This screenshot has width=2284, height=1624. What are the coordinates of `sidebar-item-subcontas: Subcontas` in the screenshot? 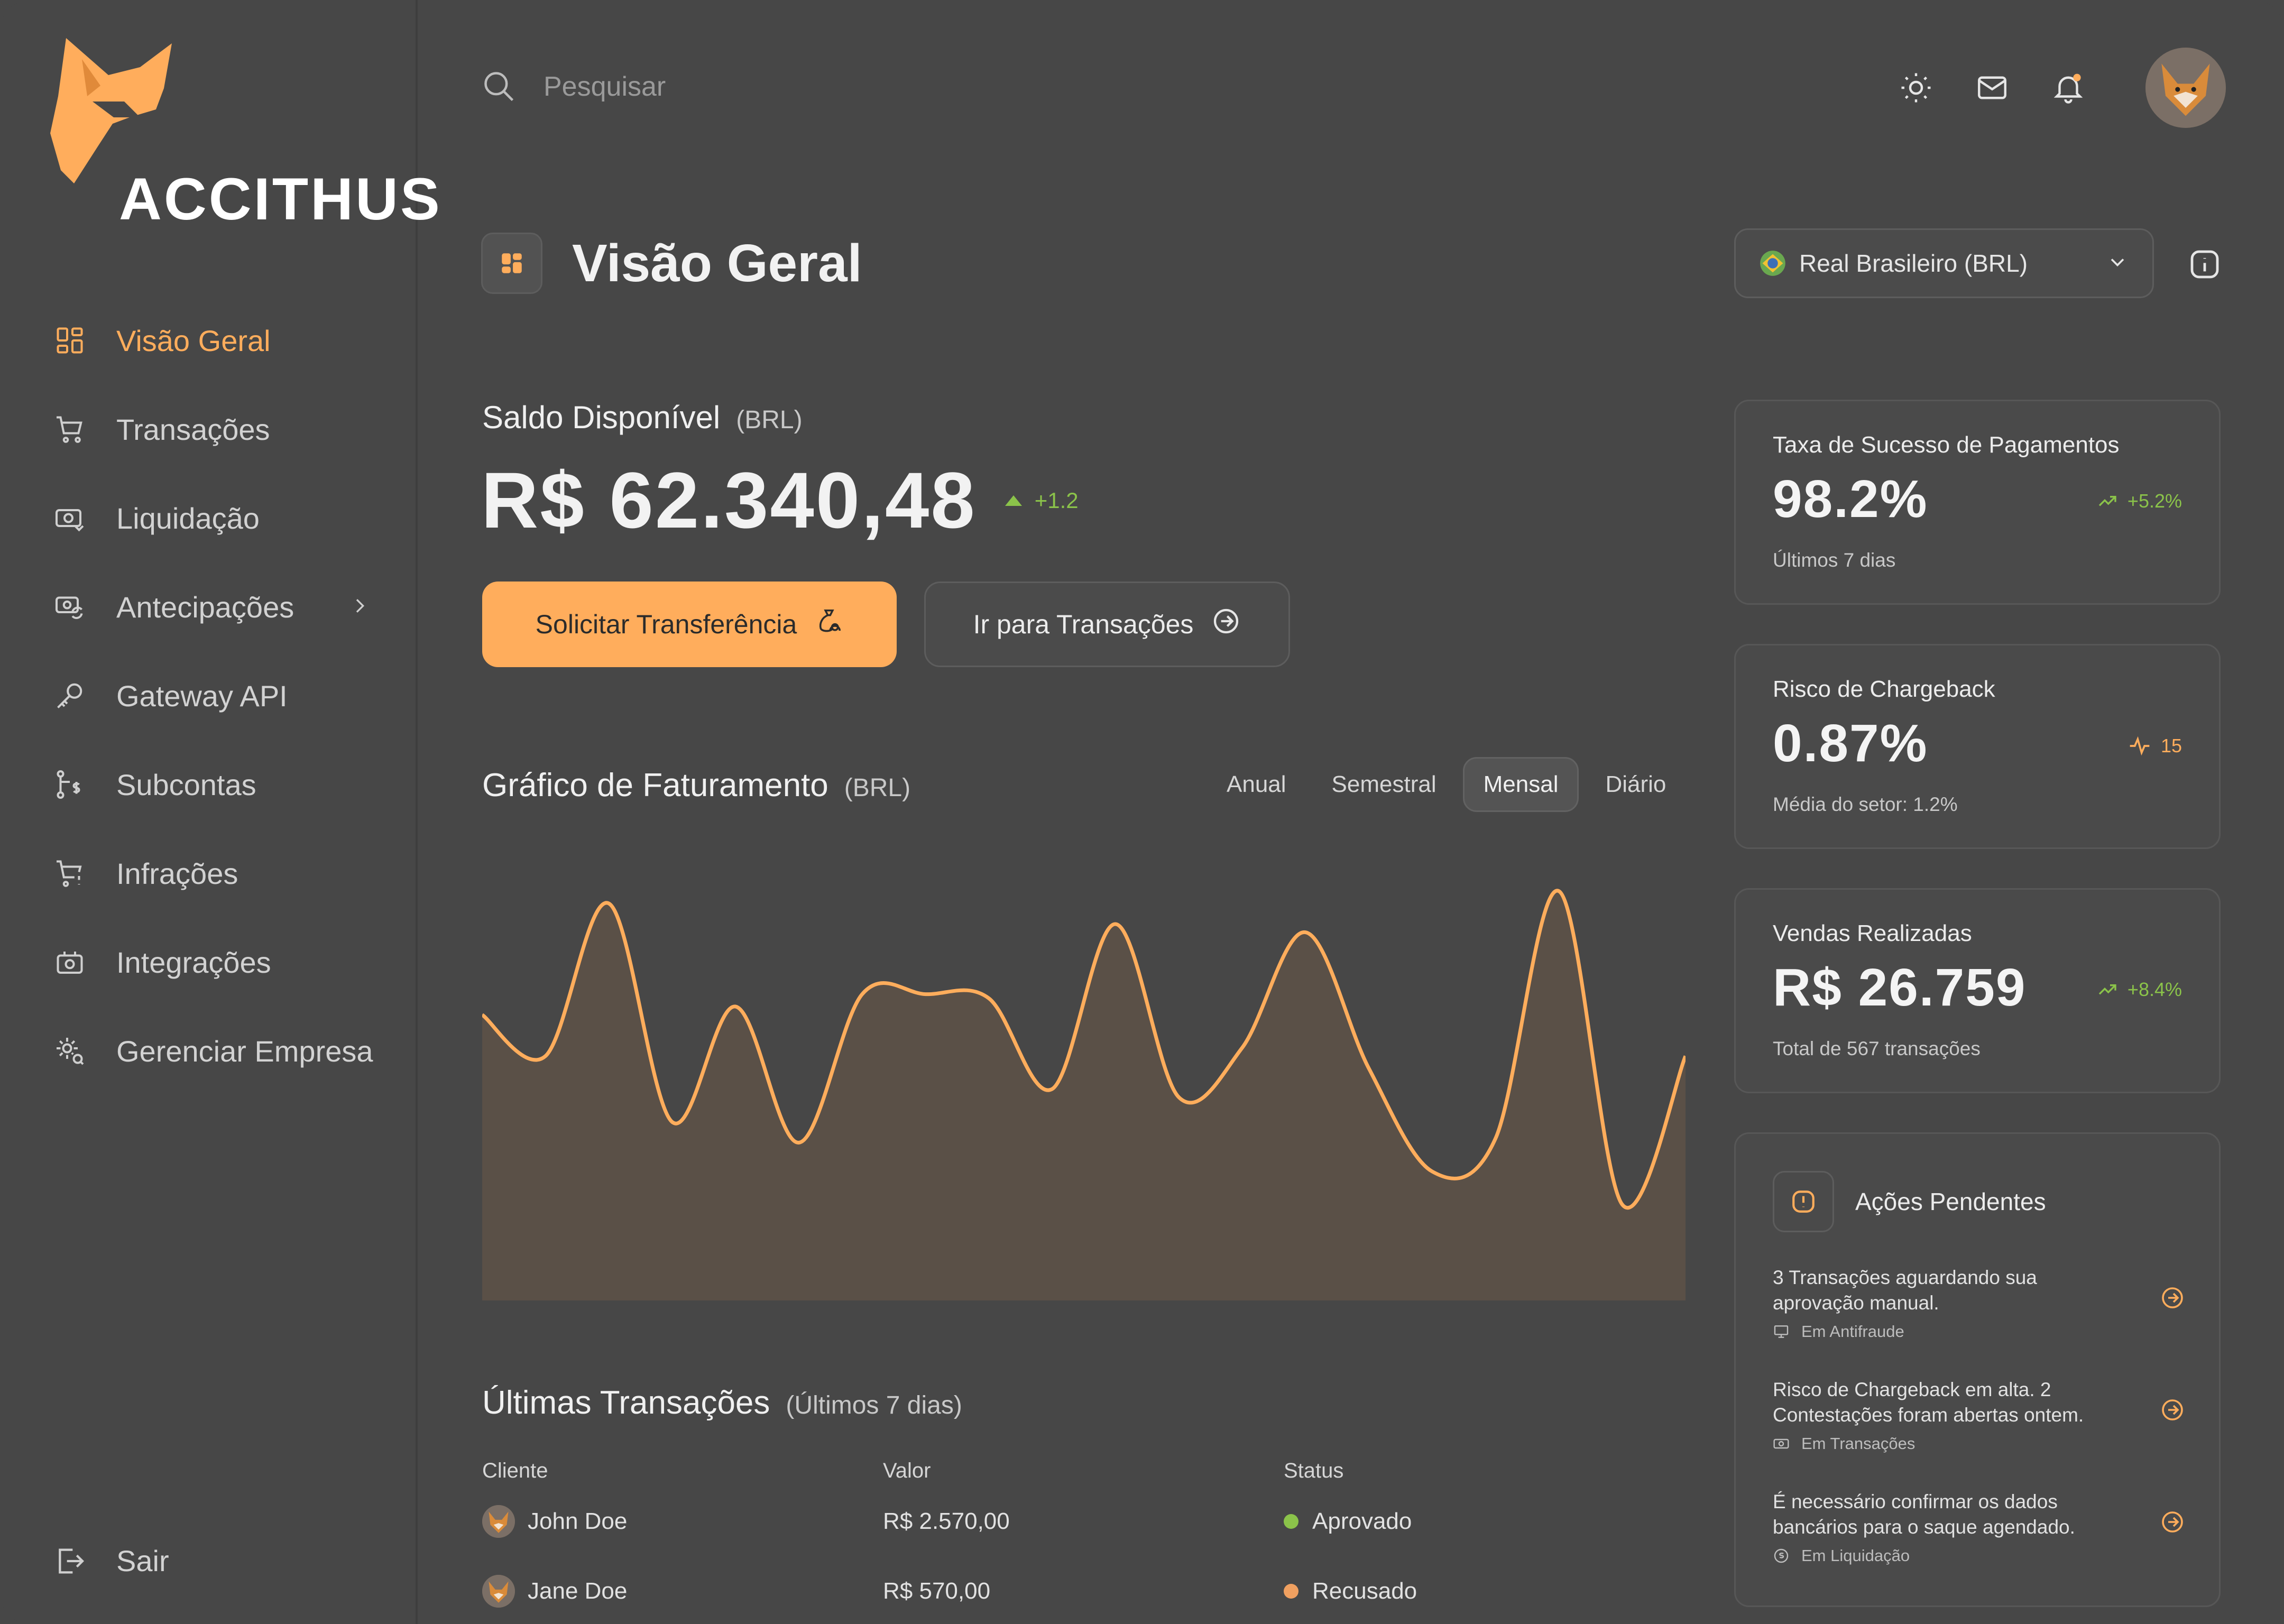 It's located at (217, 785).